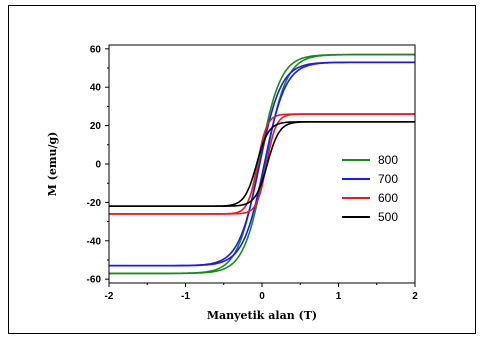 The image size is (486, 342). I want to click on y-tick-label: 40, so click(96, 88).